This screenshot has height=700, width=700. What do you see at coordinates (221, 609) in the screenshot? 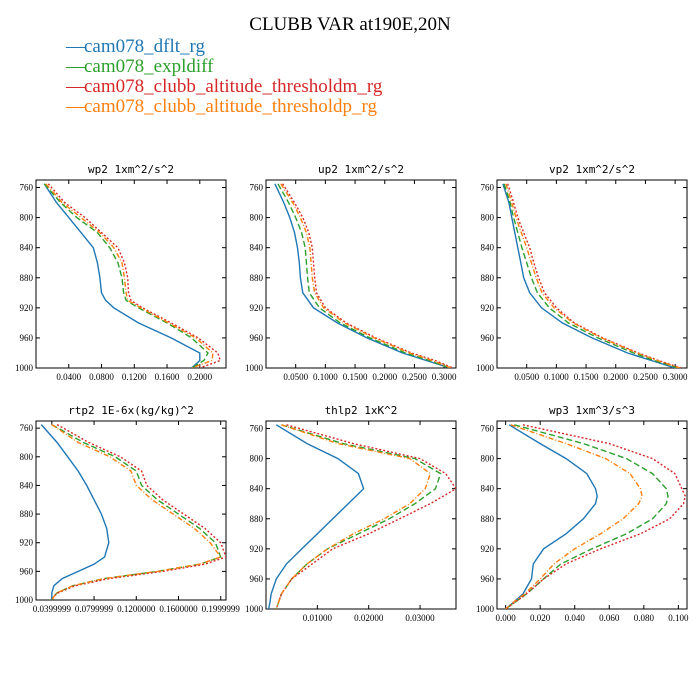
I see `x-tick-label: 0.1999999` at bounding box center [221, 609].